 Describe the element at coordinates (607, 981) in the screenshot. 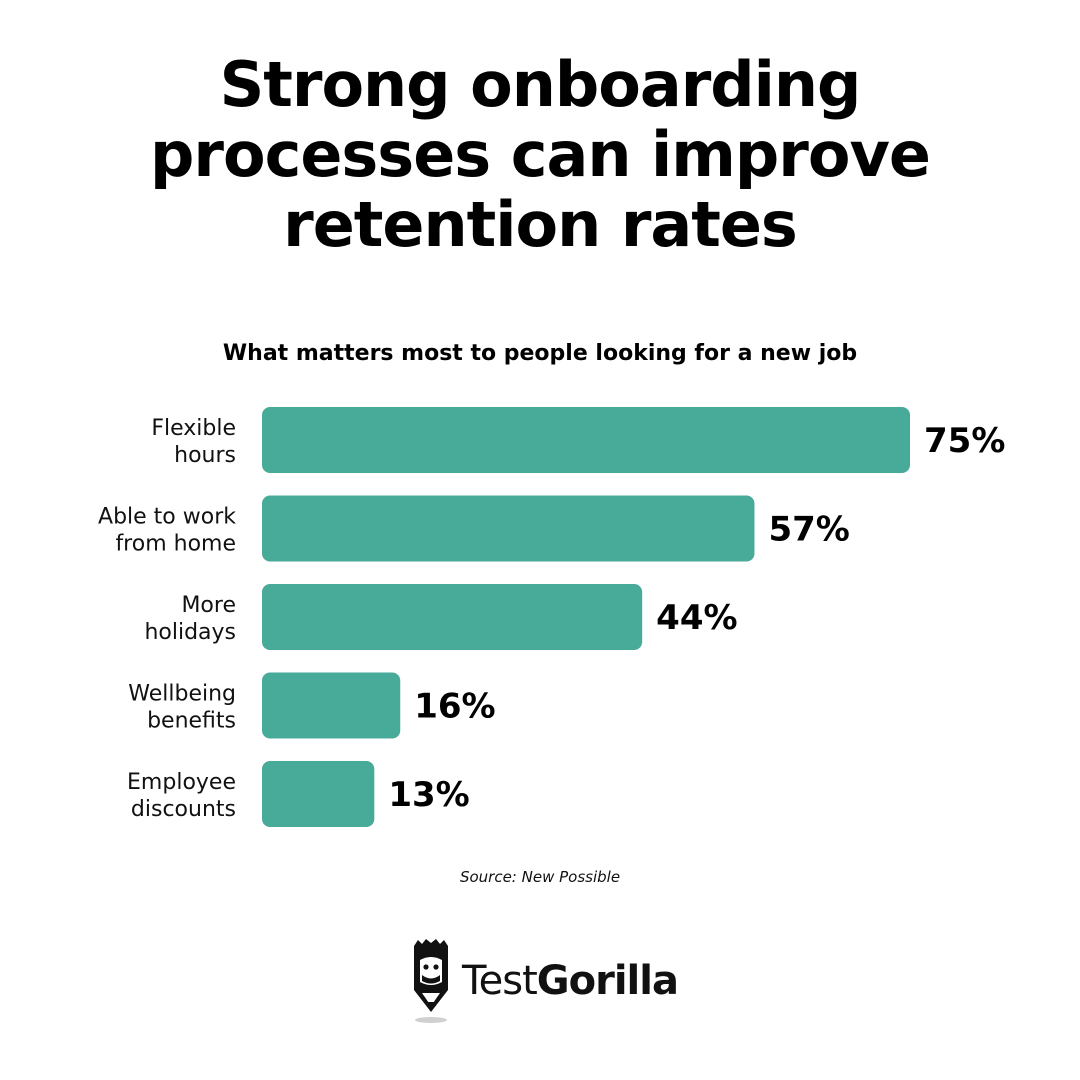

I see `brand-name-bold: Gorilla` at that location.